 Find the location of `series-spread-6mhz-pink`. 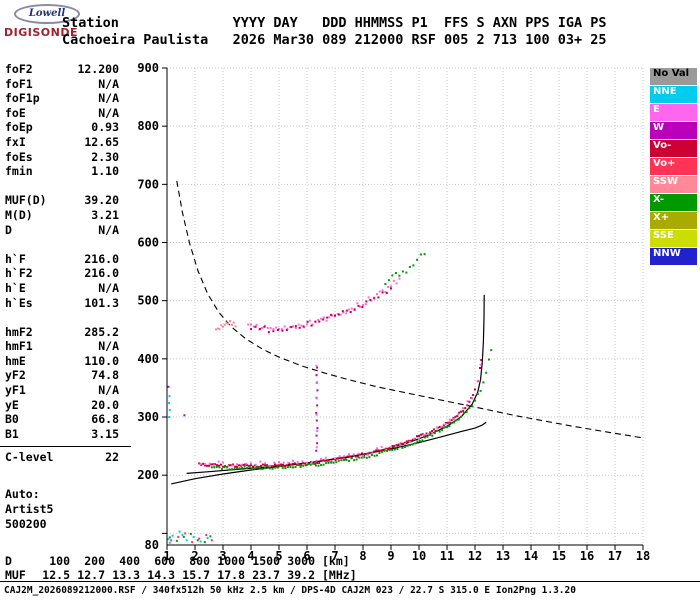

series-spread-6mhz-pink is located at coordinates (317, 406).